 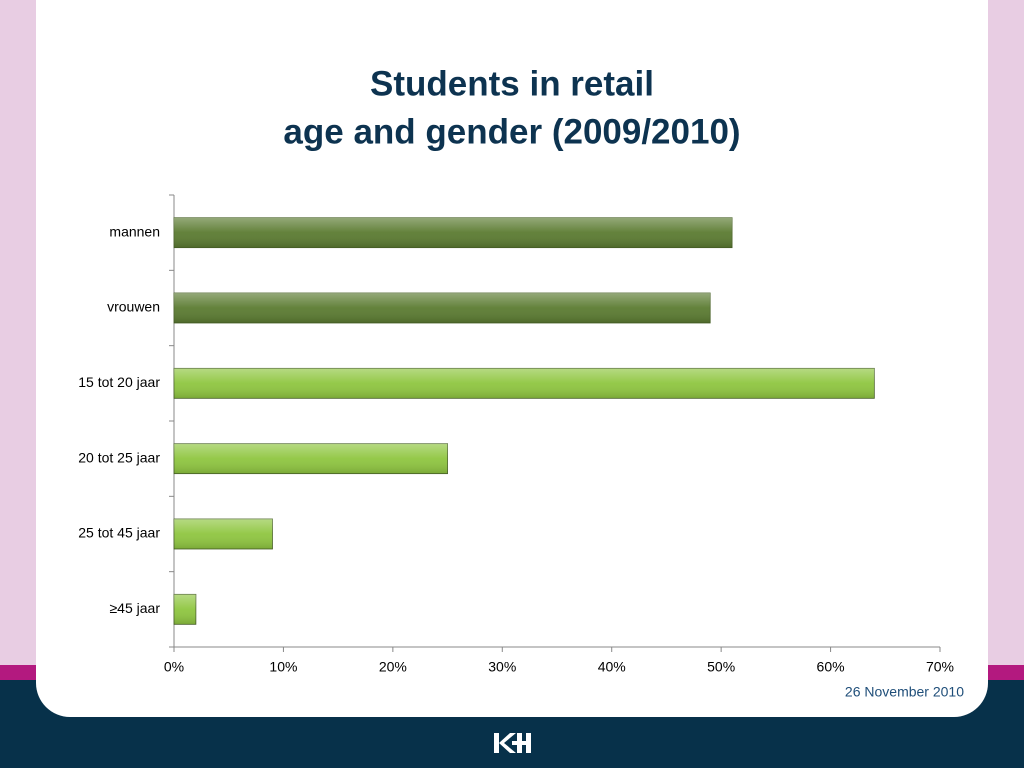 What do you see at coordinates (283, 667) in the screenshot?
I see `x-tick-label: 10%` at bounding box center [283, 667].